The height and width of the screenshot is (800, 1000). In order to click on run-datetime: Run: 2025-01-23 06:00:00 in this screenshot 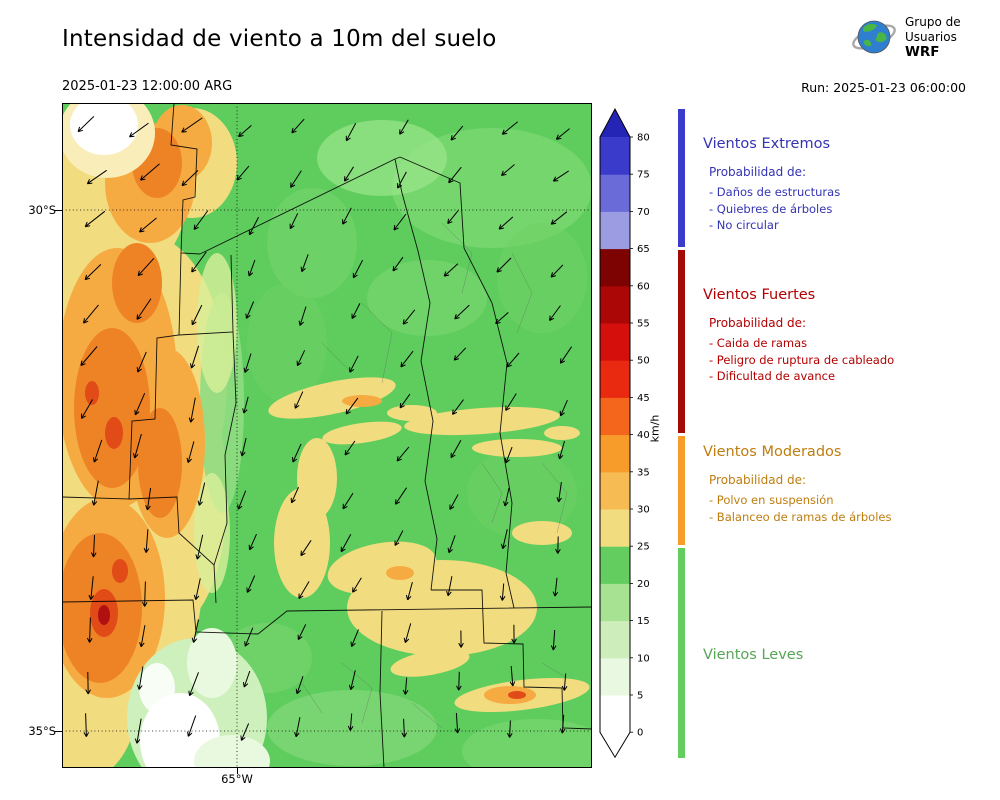, I will do `click(883, 87)`.